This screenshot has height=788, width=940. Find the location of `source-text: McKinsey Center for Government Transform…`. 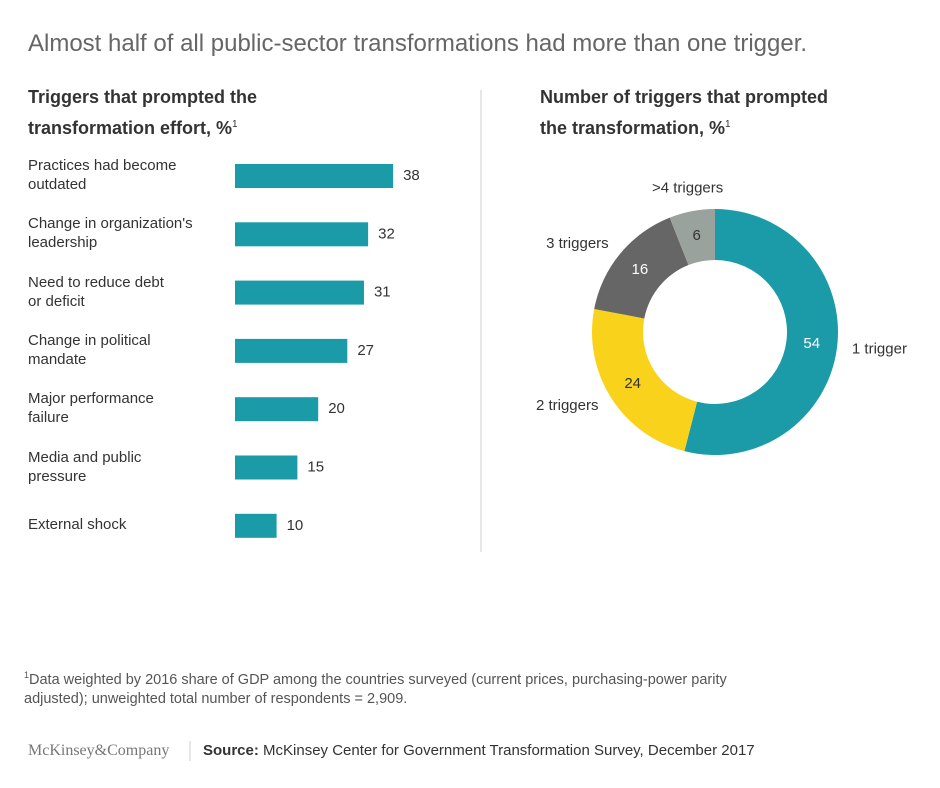

source-text: McKinsey Center for Government Transform… is located at coordinates (509, 750).